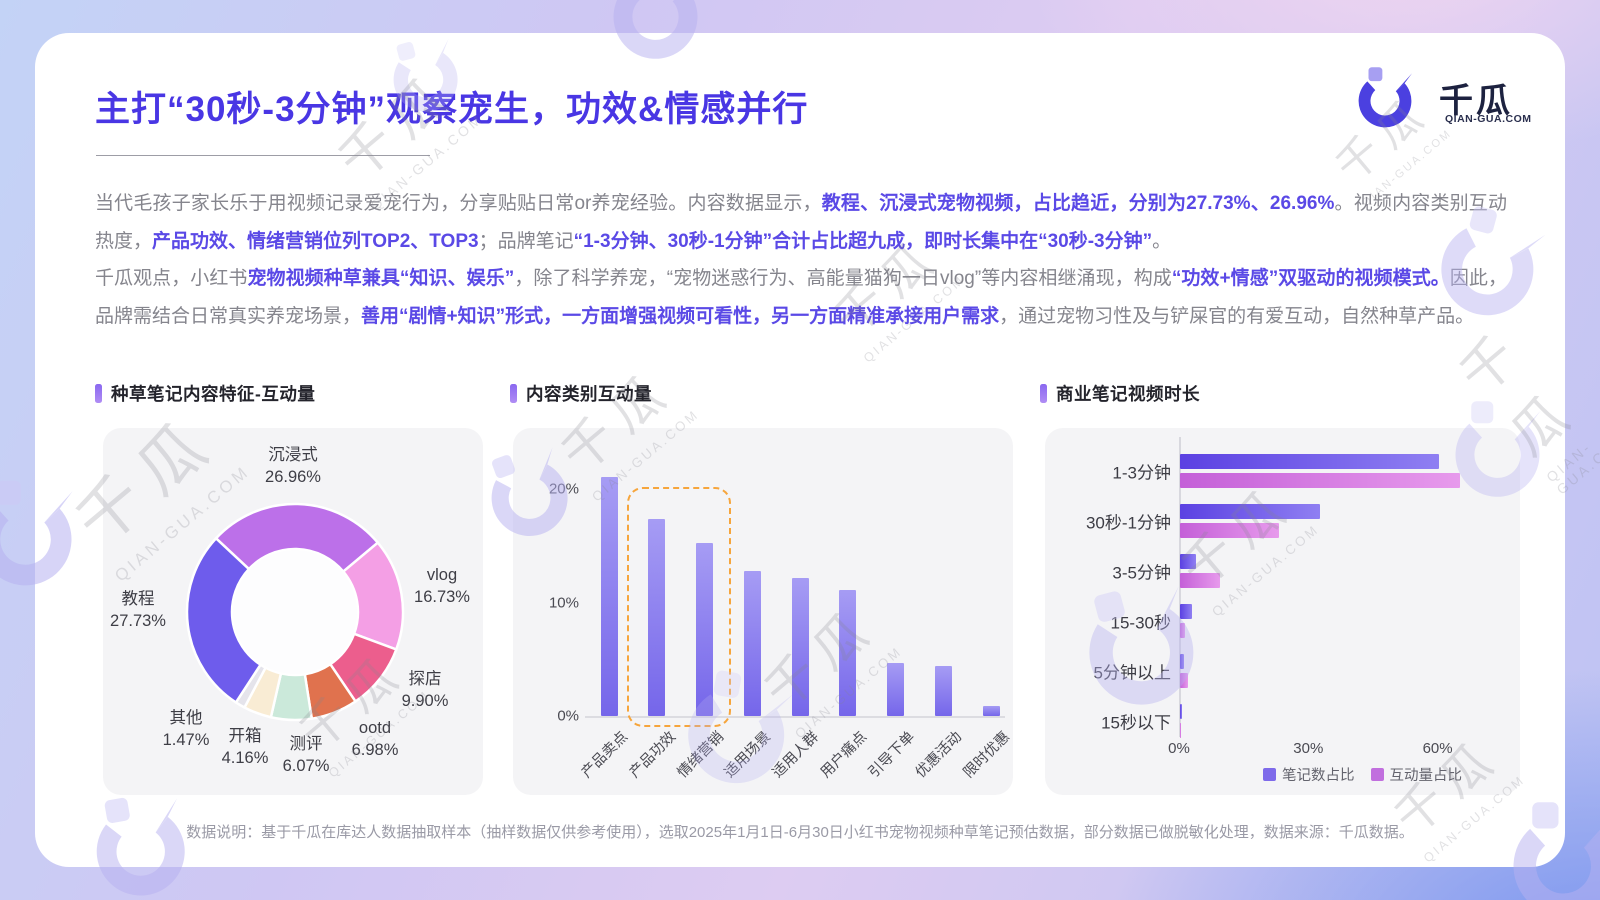  What do you see at coordinates (1250, 511) in the screenshot?
I see `hbar-30秒-1分钟-笔记数占比` at bounding box center [1250, 511].